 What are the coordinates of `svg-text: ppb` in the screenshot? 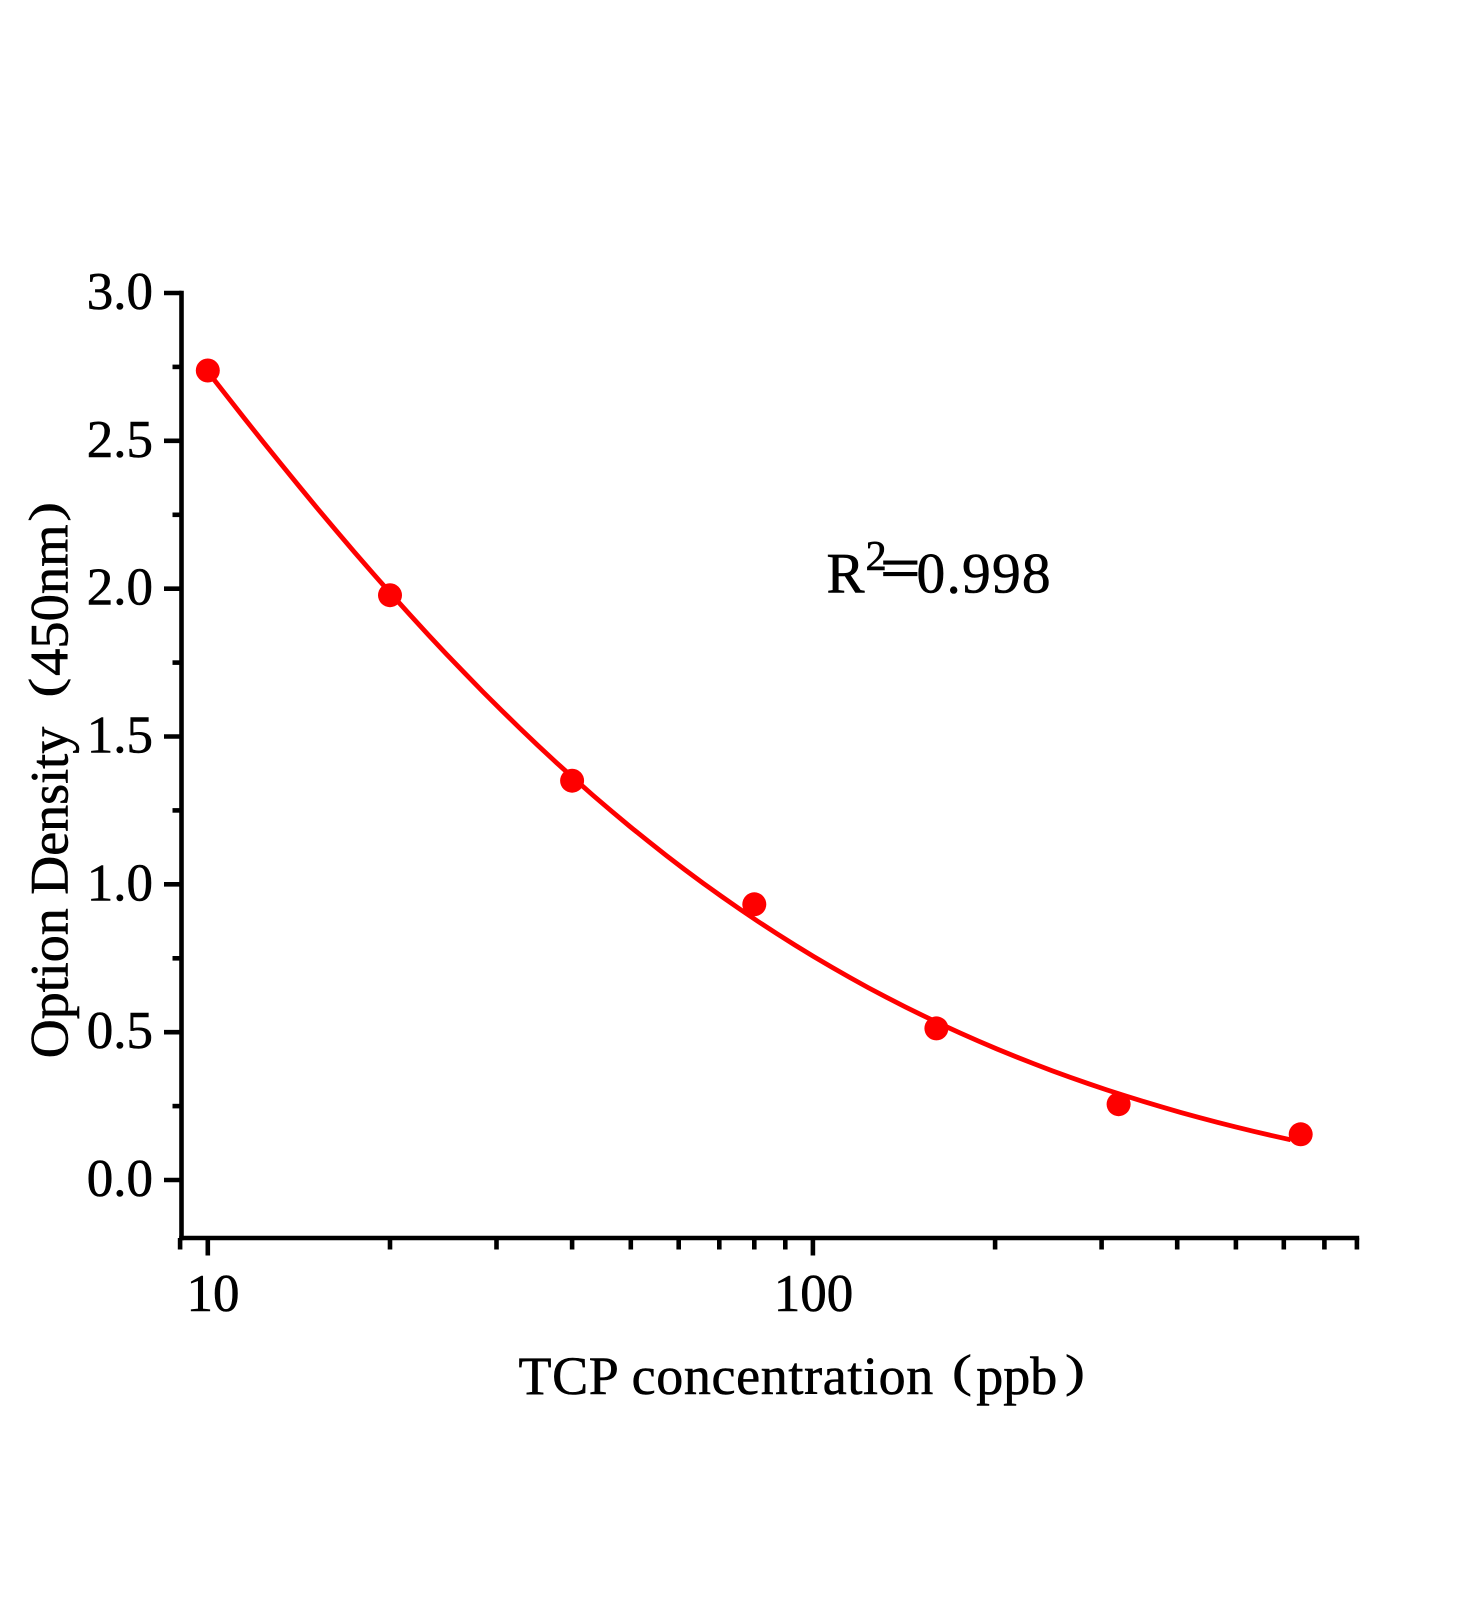 It's located at (1016, 1376).